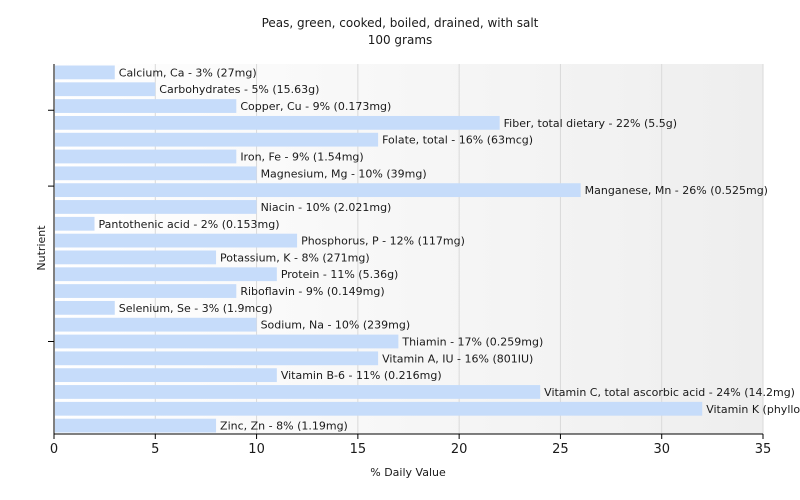 The image size is (800, 500). I want to click on bar-label: Copper, Cu - 9% (0.173mg), so click(315, 106).